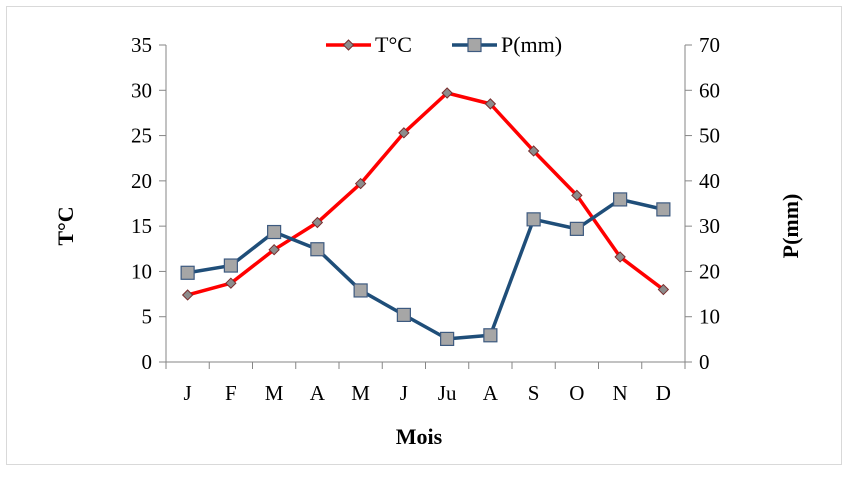 Image resolution: width=852 pixels, height=477 pixels. What do you see at coordinates (141, 136) in the screenshot?
I see `left-tick-label: 25` at bounding box center [141, 136].